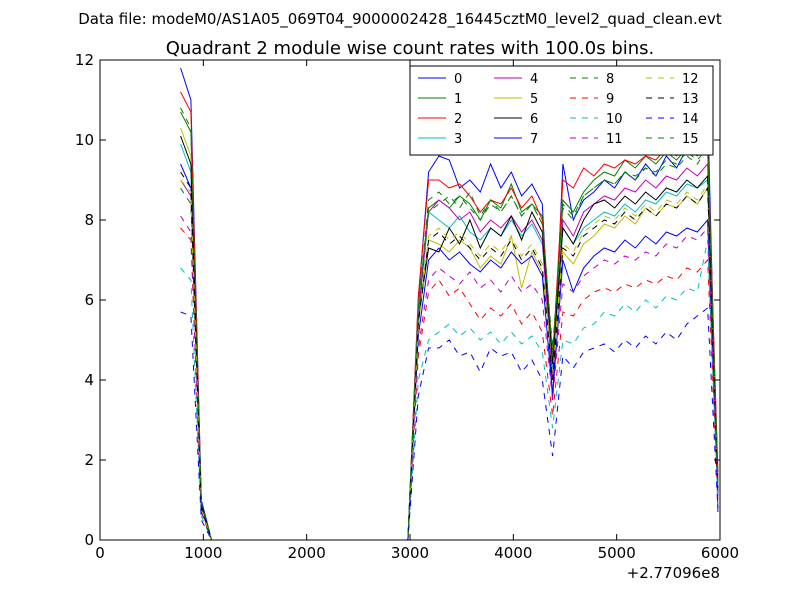  What do you see at coordinates (440, 119) in the screenshot?
I see `legend-entry-2: 2` at bounding box center [440, 119].